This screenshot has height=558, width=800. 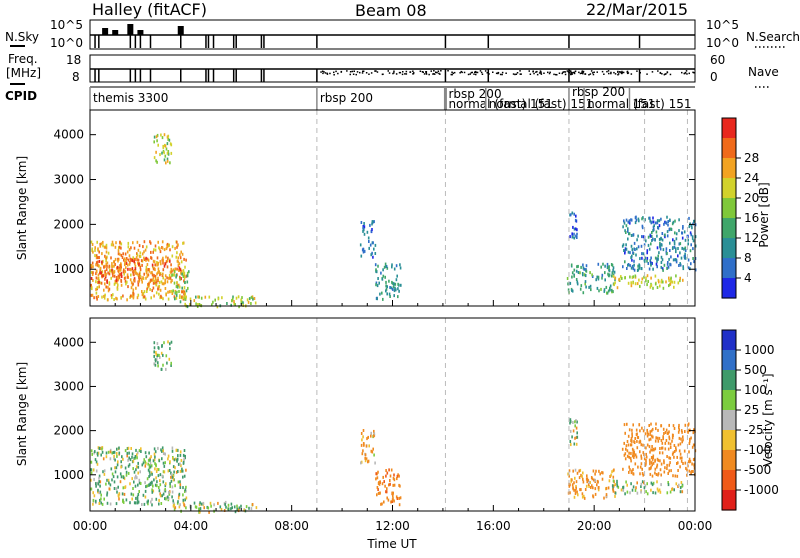 What do you see at coordinates (751, 218) in the screenshot?
I see `colorbar-tick-label: 16` at bounding box center [751, 218].